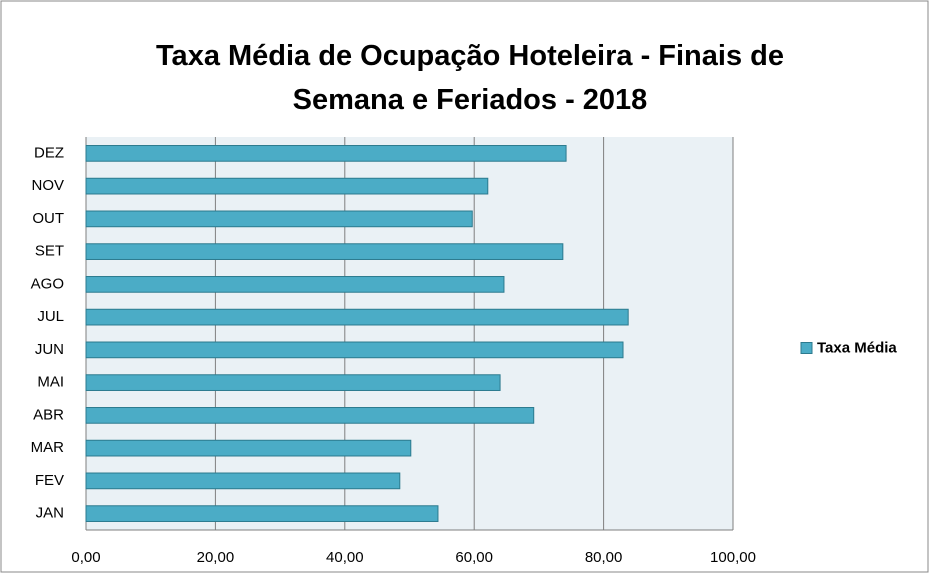 This screenshot has width=929, height=573. What do you see at coordinates (47, 283) in the screenshot?
I see `y-tick-label: AGO` at bounding box center [47, 283].